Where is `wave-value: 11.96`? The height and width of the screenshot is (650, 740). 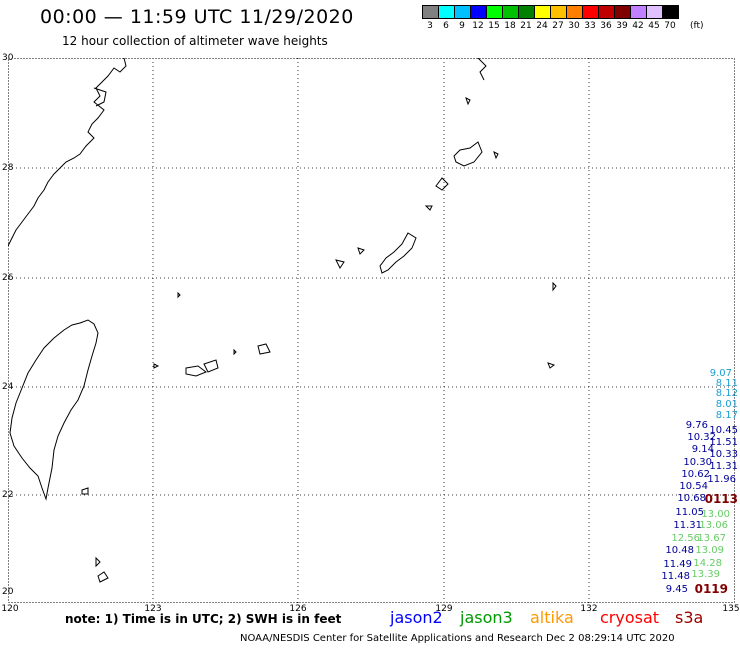 wave-value: 11.96 is located at coordinates (721, 479).